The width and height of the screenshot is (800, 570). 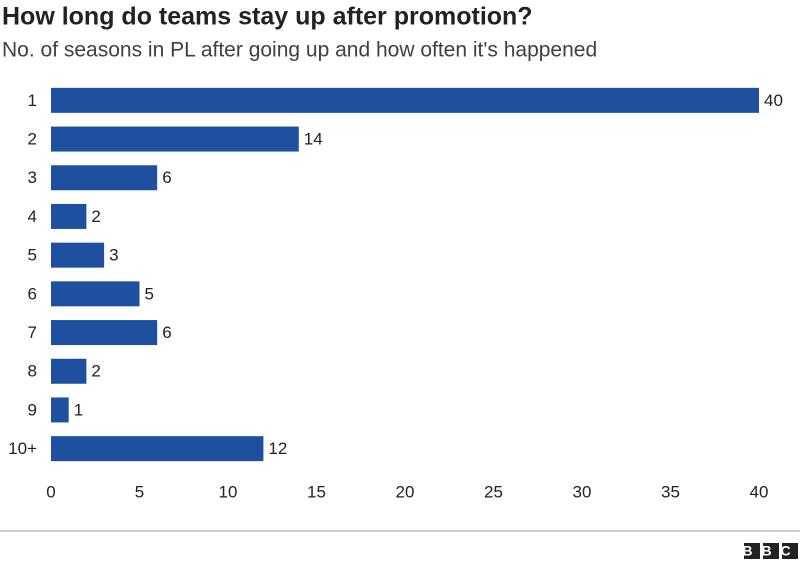 I want to click on y-tick-label: 6, so click(x=32, y=293).